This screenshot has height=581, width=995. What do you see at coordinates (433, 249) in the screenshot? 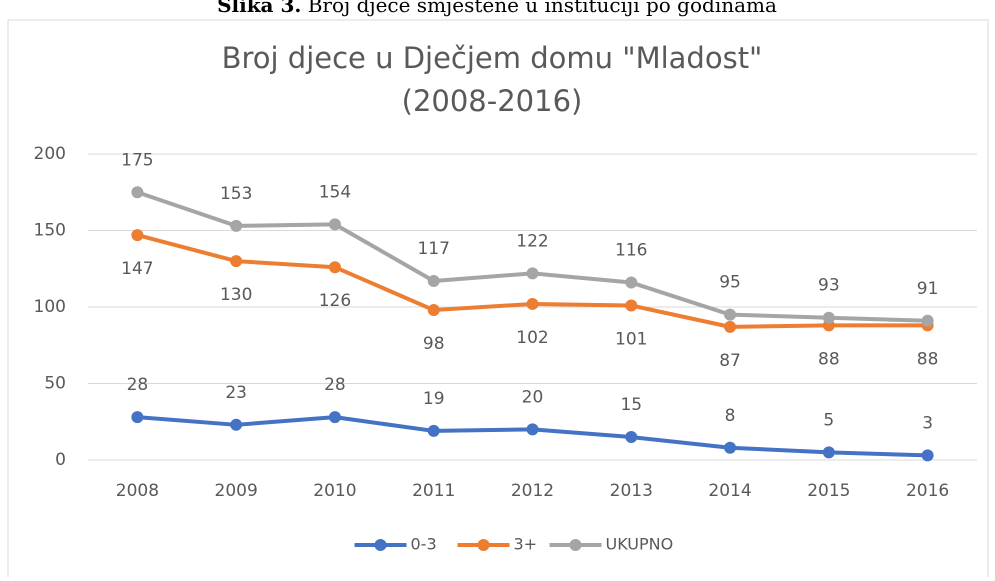
I see `data-label: 117` at bounding box center [433, 249].